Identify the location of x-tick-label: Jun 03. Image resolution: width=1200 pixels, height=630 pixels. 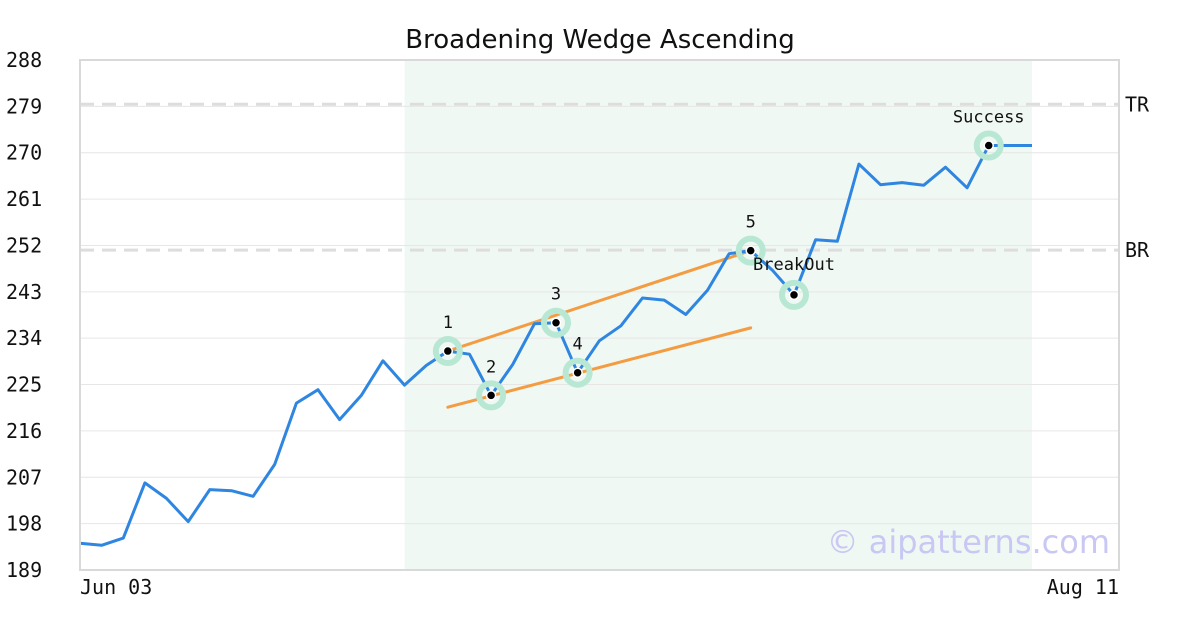
(116, 587).